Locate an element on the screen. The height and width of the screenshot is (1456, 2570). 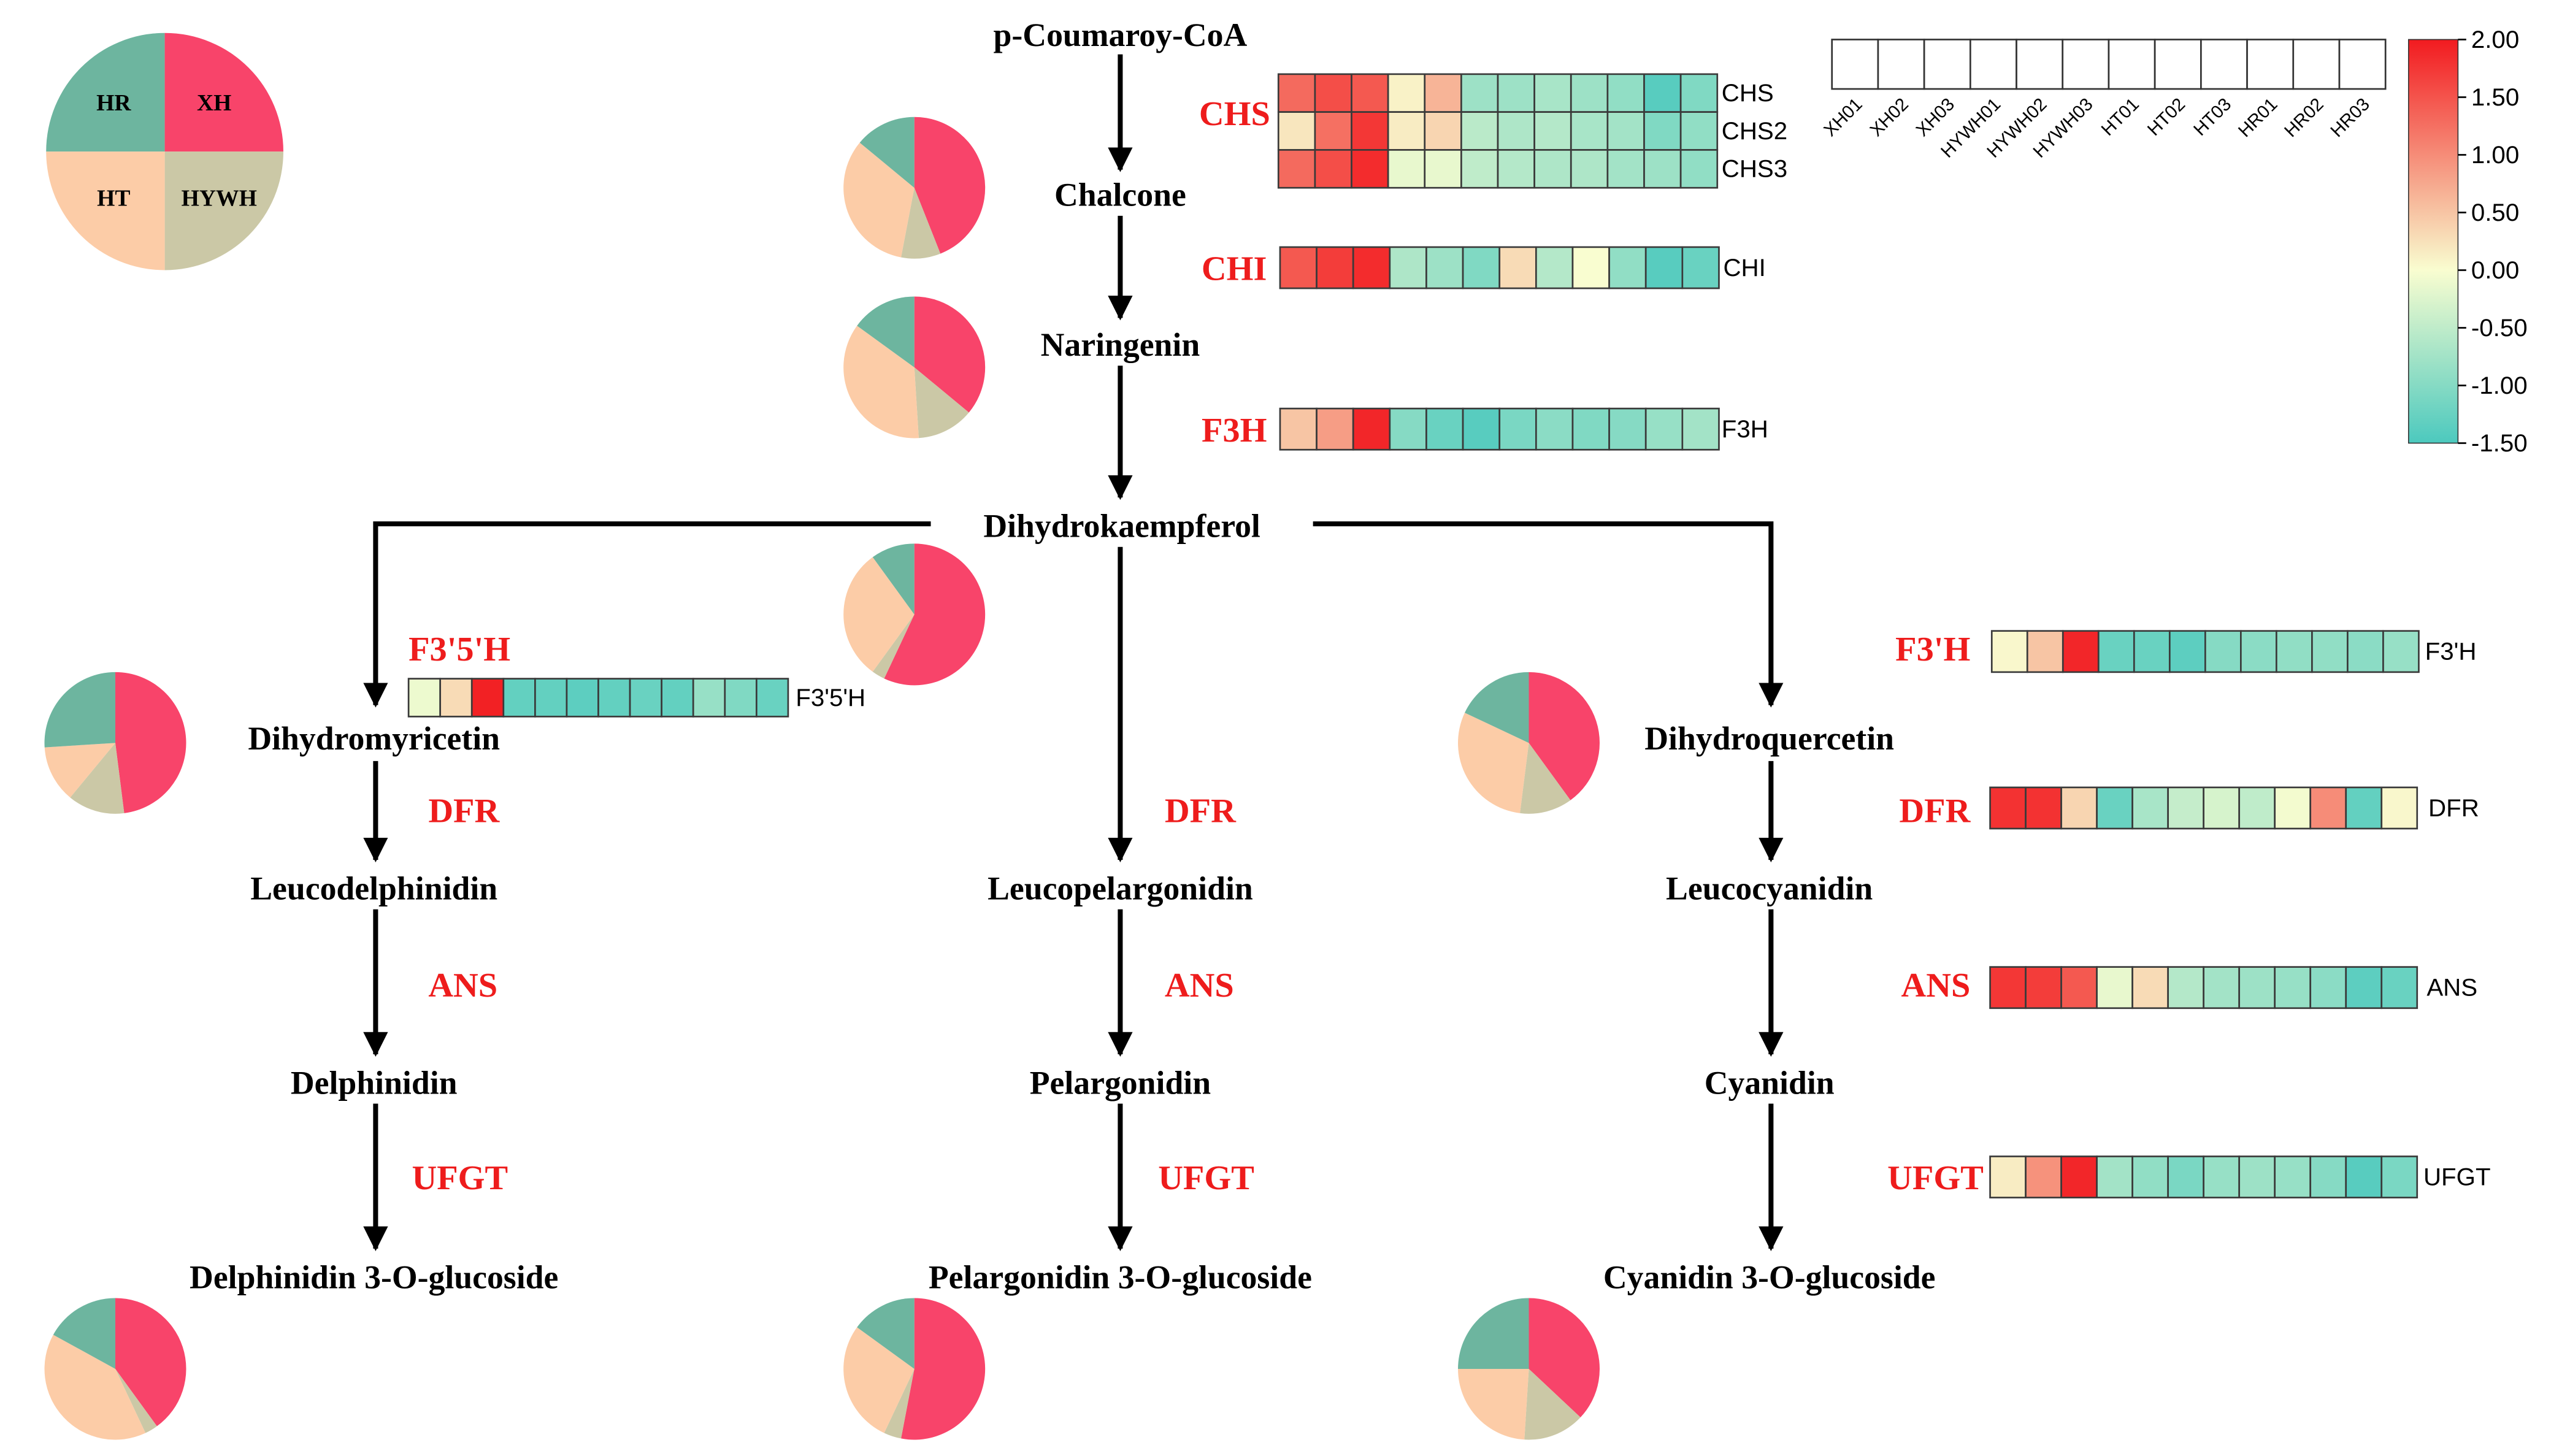
heatmap-label-chi: CHI is located at coordinates (1744, 268).